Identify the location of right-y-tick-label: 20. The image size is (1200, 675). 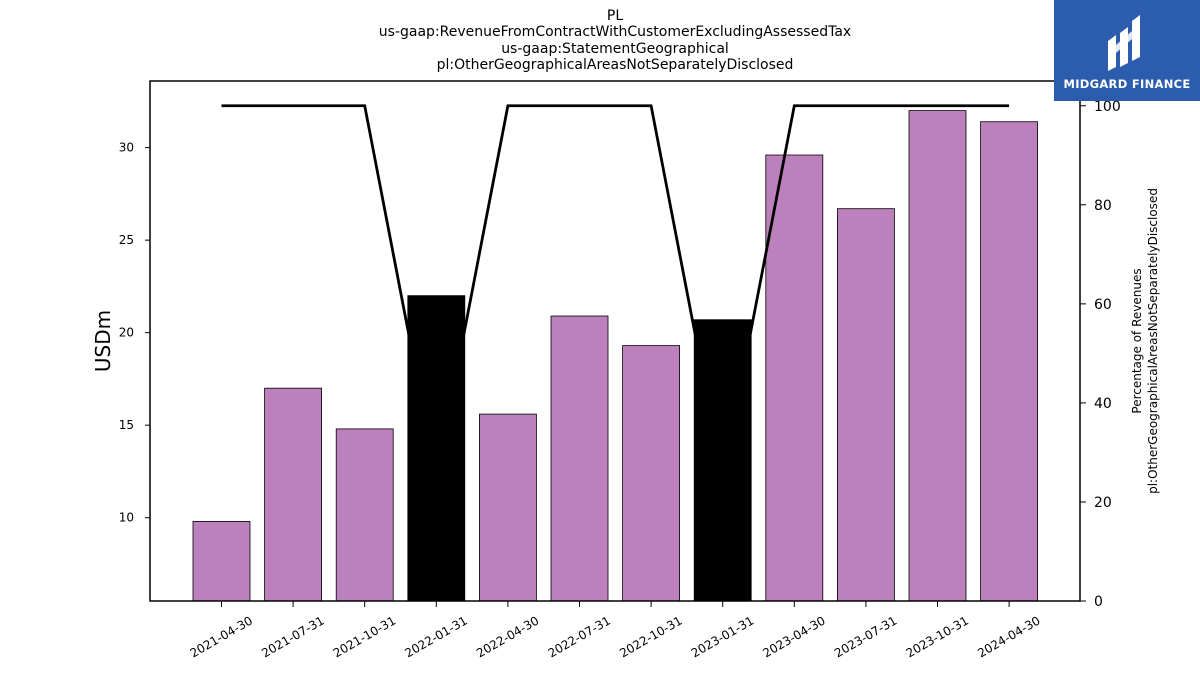
(1103, 503).